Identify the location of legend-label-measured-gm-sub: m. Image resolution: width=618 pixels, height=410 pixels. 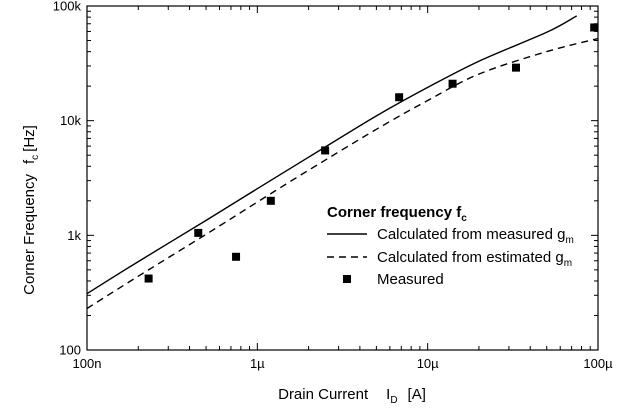
(569, 240).